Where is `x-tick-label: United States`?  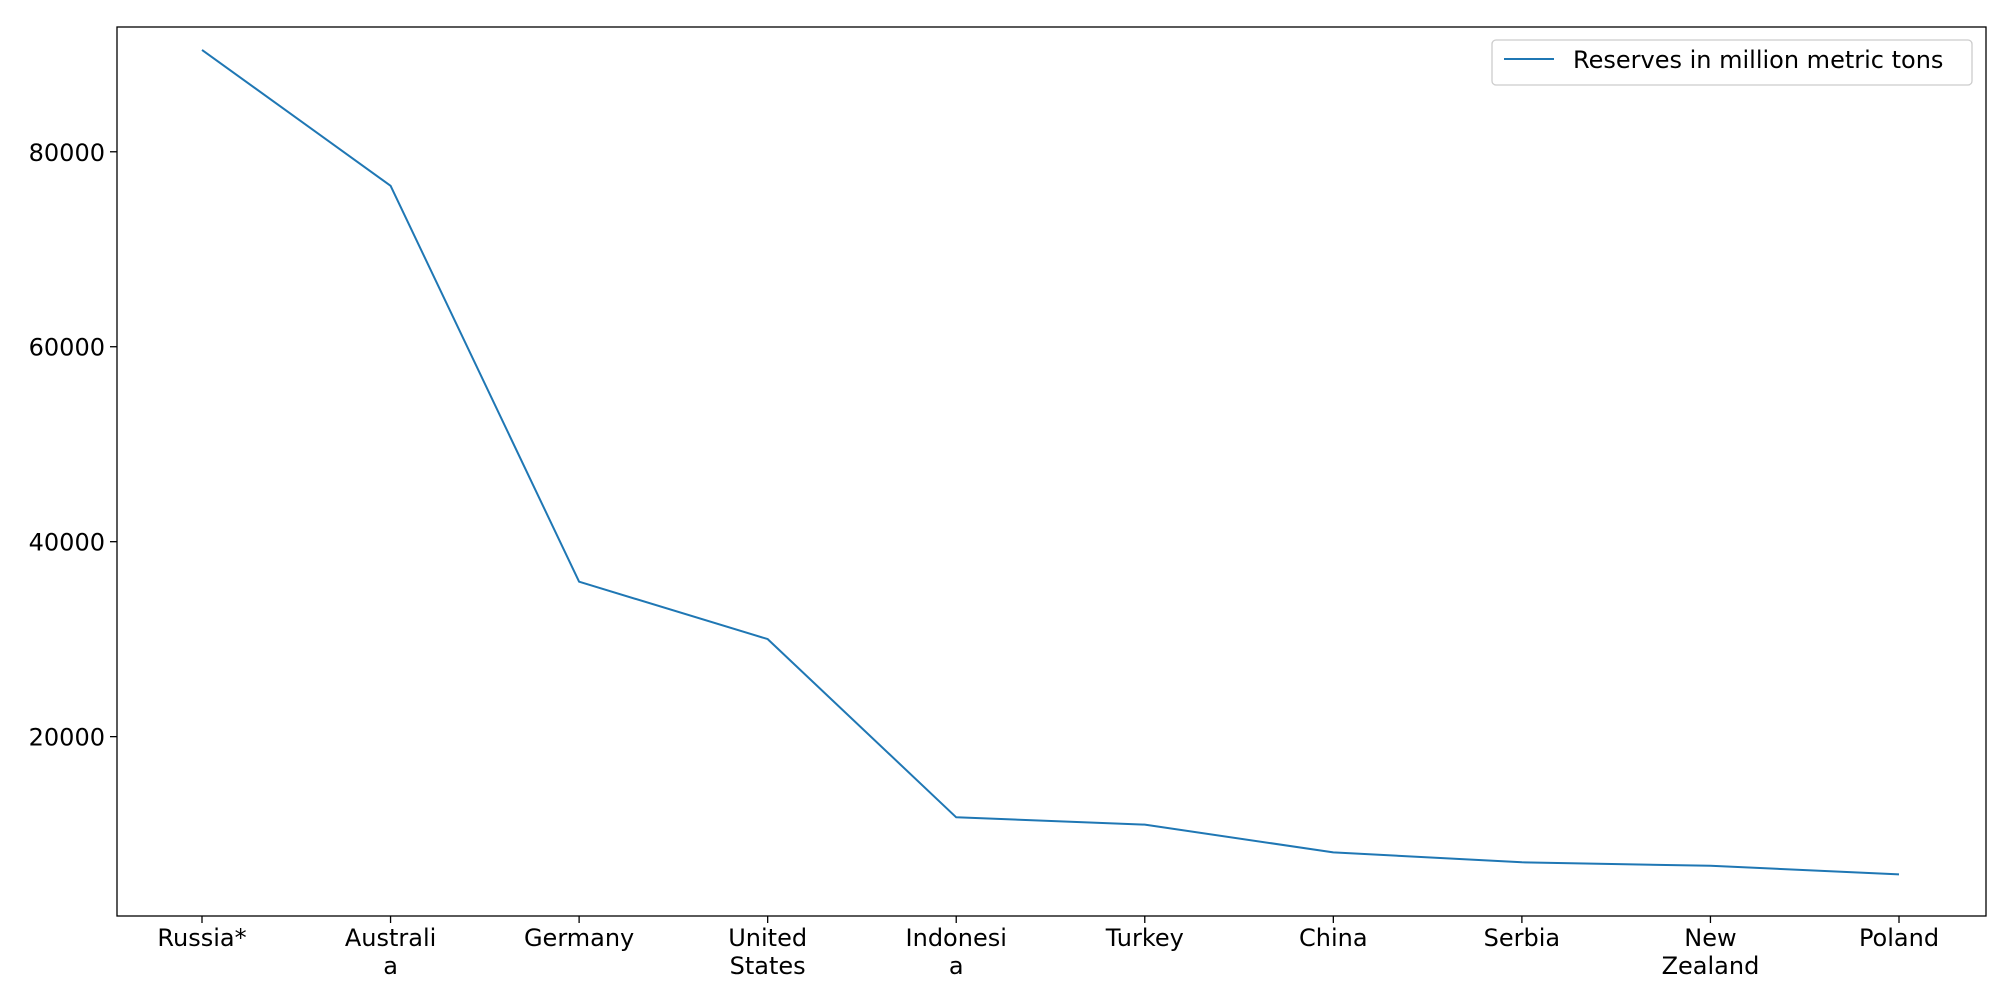
x-tick-label: United States is located at coordinates (767, 952).